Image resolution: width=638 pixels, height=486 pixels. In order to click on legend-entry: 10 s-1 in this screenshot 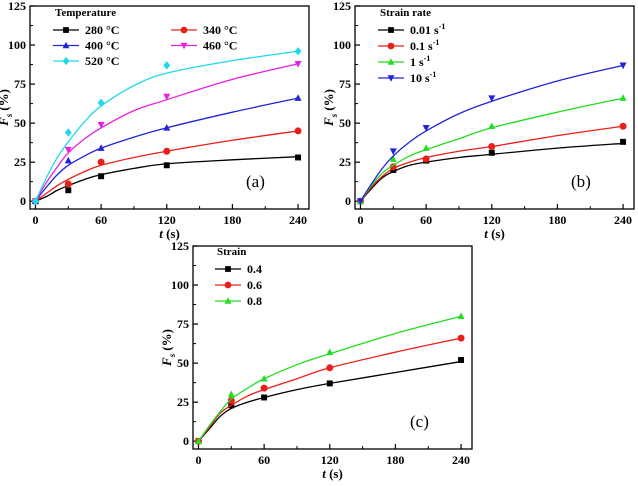, I will do `click(407, 77)`.